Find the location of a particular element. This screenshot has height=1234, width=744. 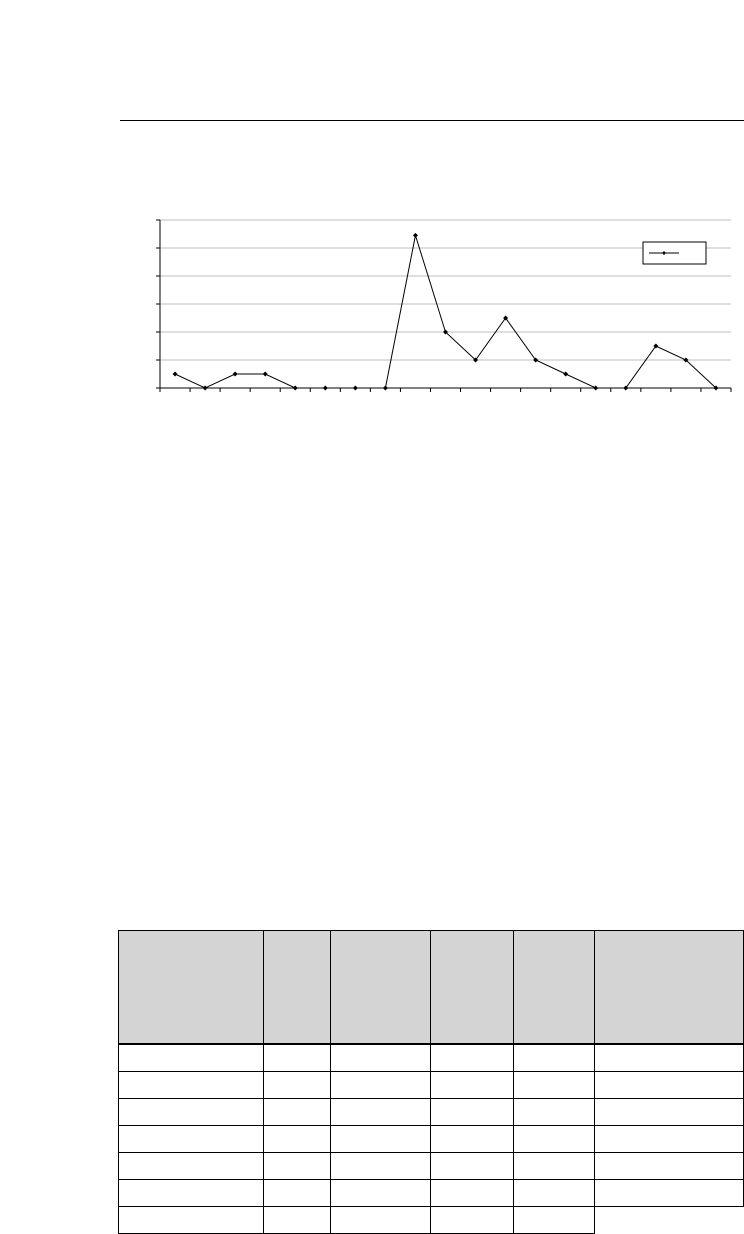

table-empty-cell is located at coordinates (669, 1220).